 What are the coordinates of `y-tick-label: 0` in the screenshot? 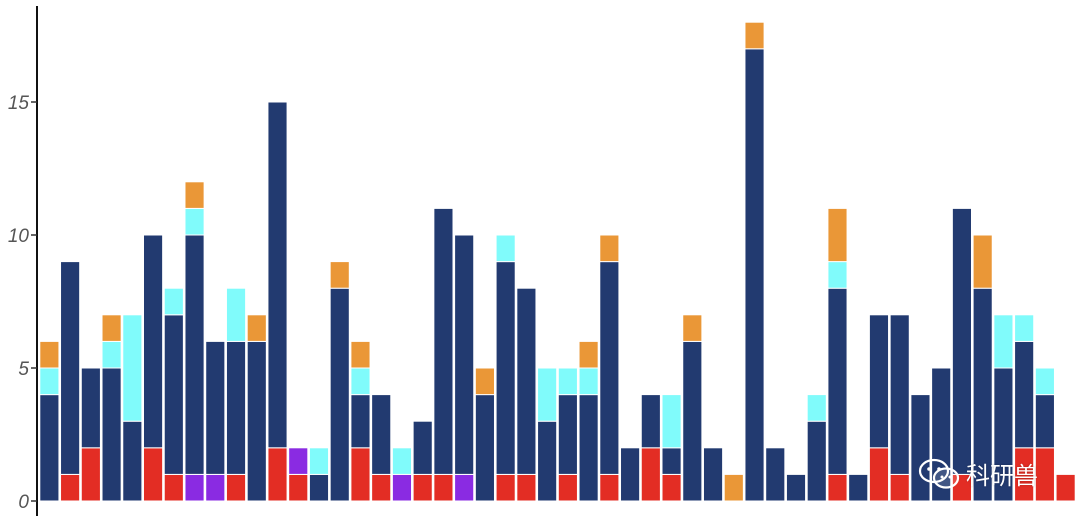 It's located at (23, 502).